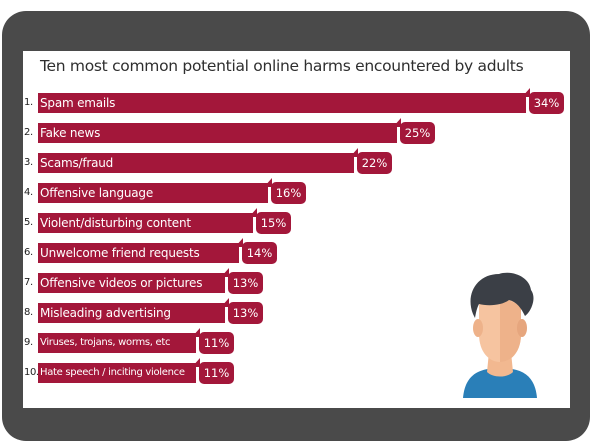  Describe the element at coordinates (28, 282) in the screenshot. I see `rank-label: 7.` at that location.